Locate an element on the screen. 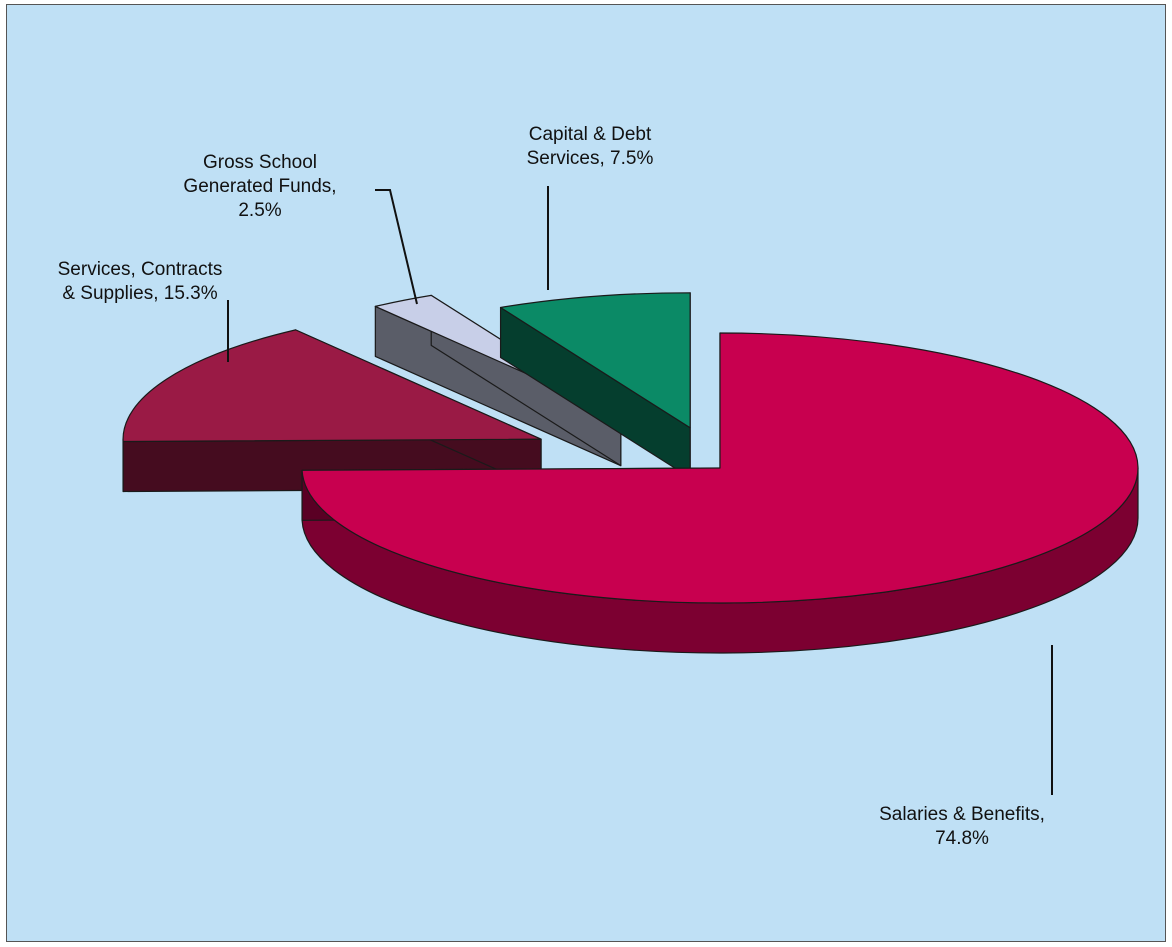  slice-top is located at coordinates (595, 360).